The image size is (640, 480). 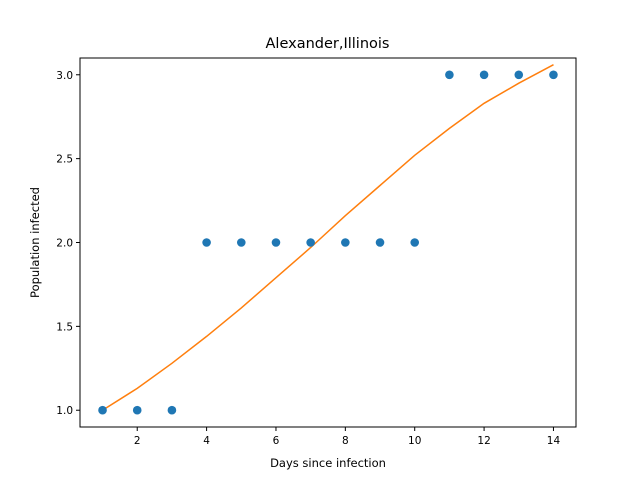 I want to click on x-tick-label: 2, so click(x=137, y=441).